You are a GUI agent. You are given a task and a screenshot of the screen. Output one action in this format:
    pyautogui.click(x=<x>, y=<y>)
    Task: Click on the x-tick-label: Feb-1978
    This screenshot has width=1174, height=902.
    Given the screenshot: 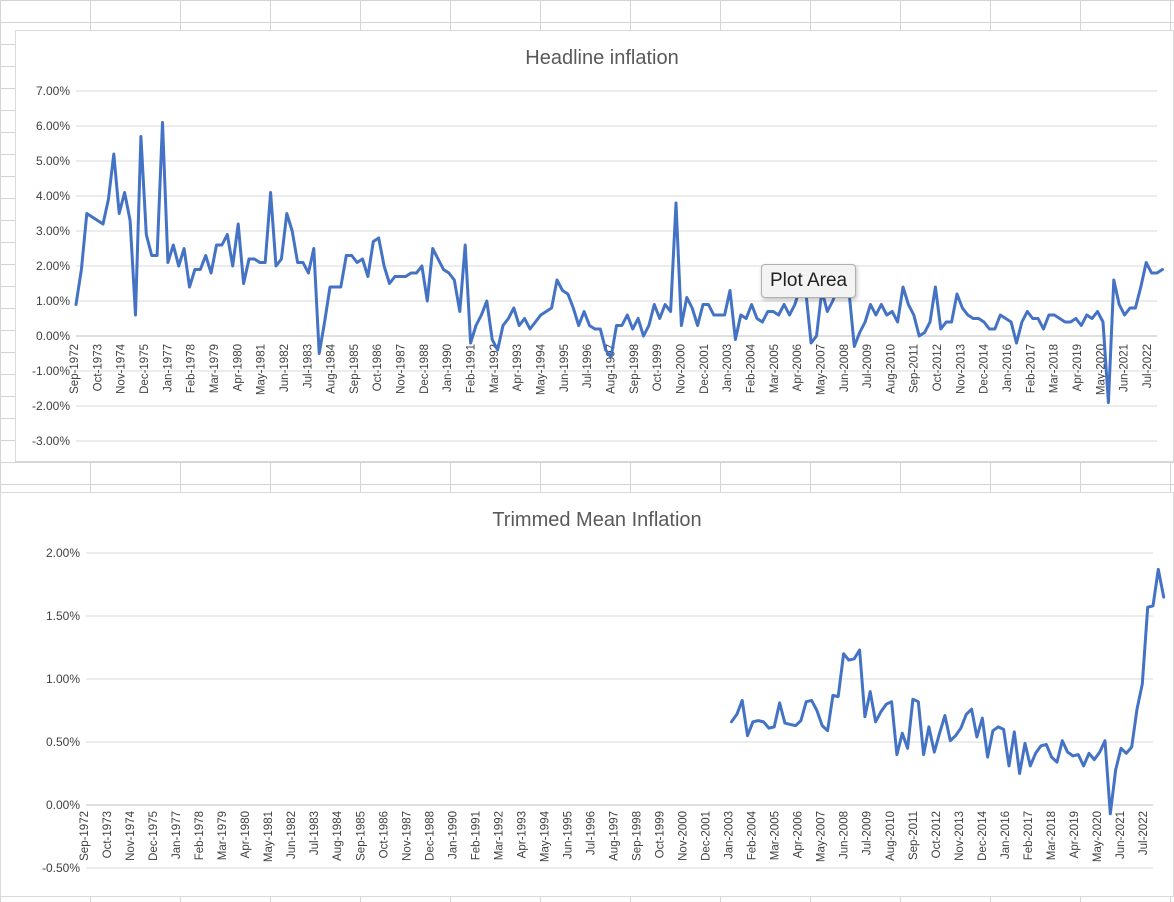 What is the action you would take?
    pyautogui.click(x=200, y=835)
    